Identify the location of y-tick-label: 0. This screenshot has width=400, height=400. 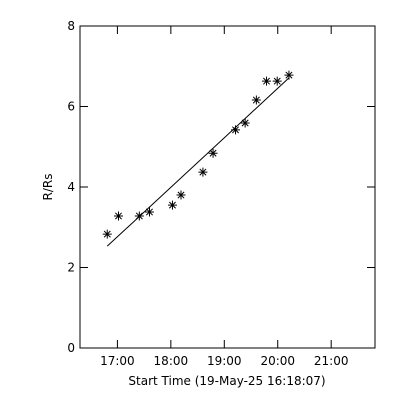
(71, 348).